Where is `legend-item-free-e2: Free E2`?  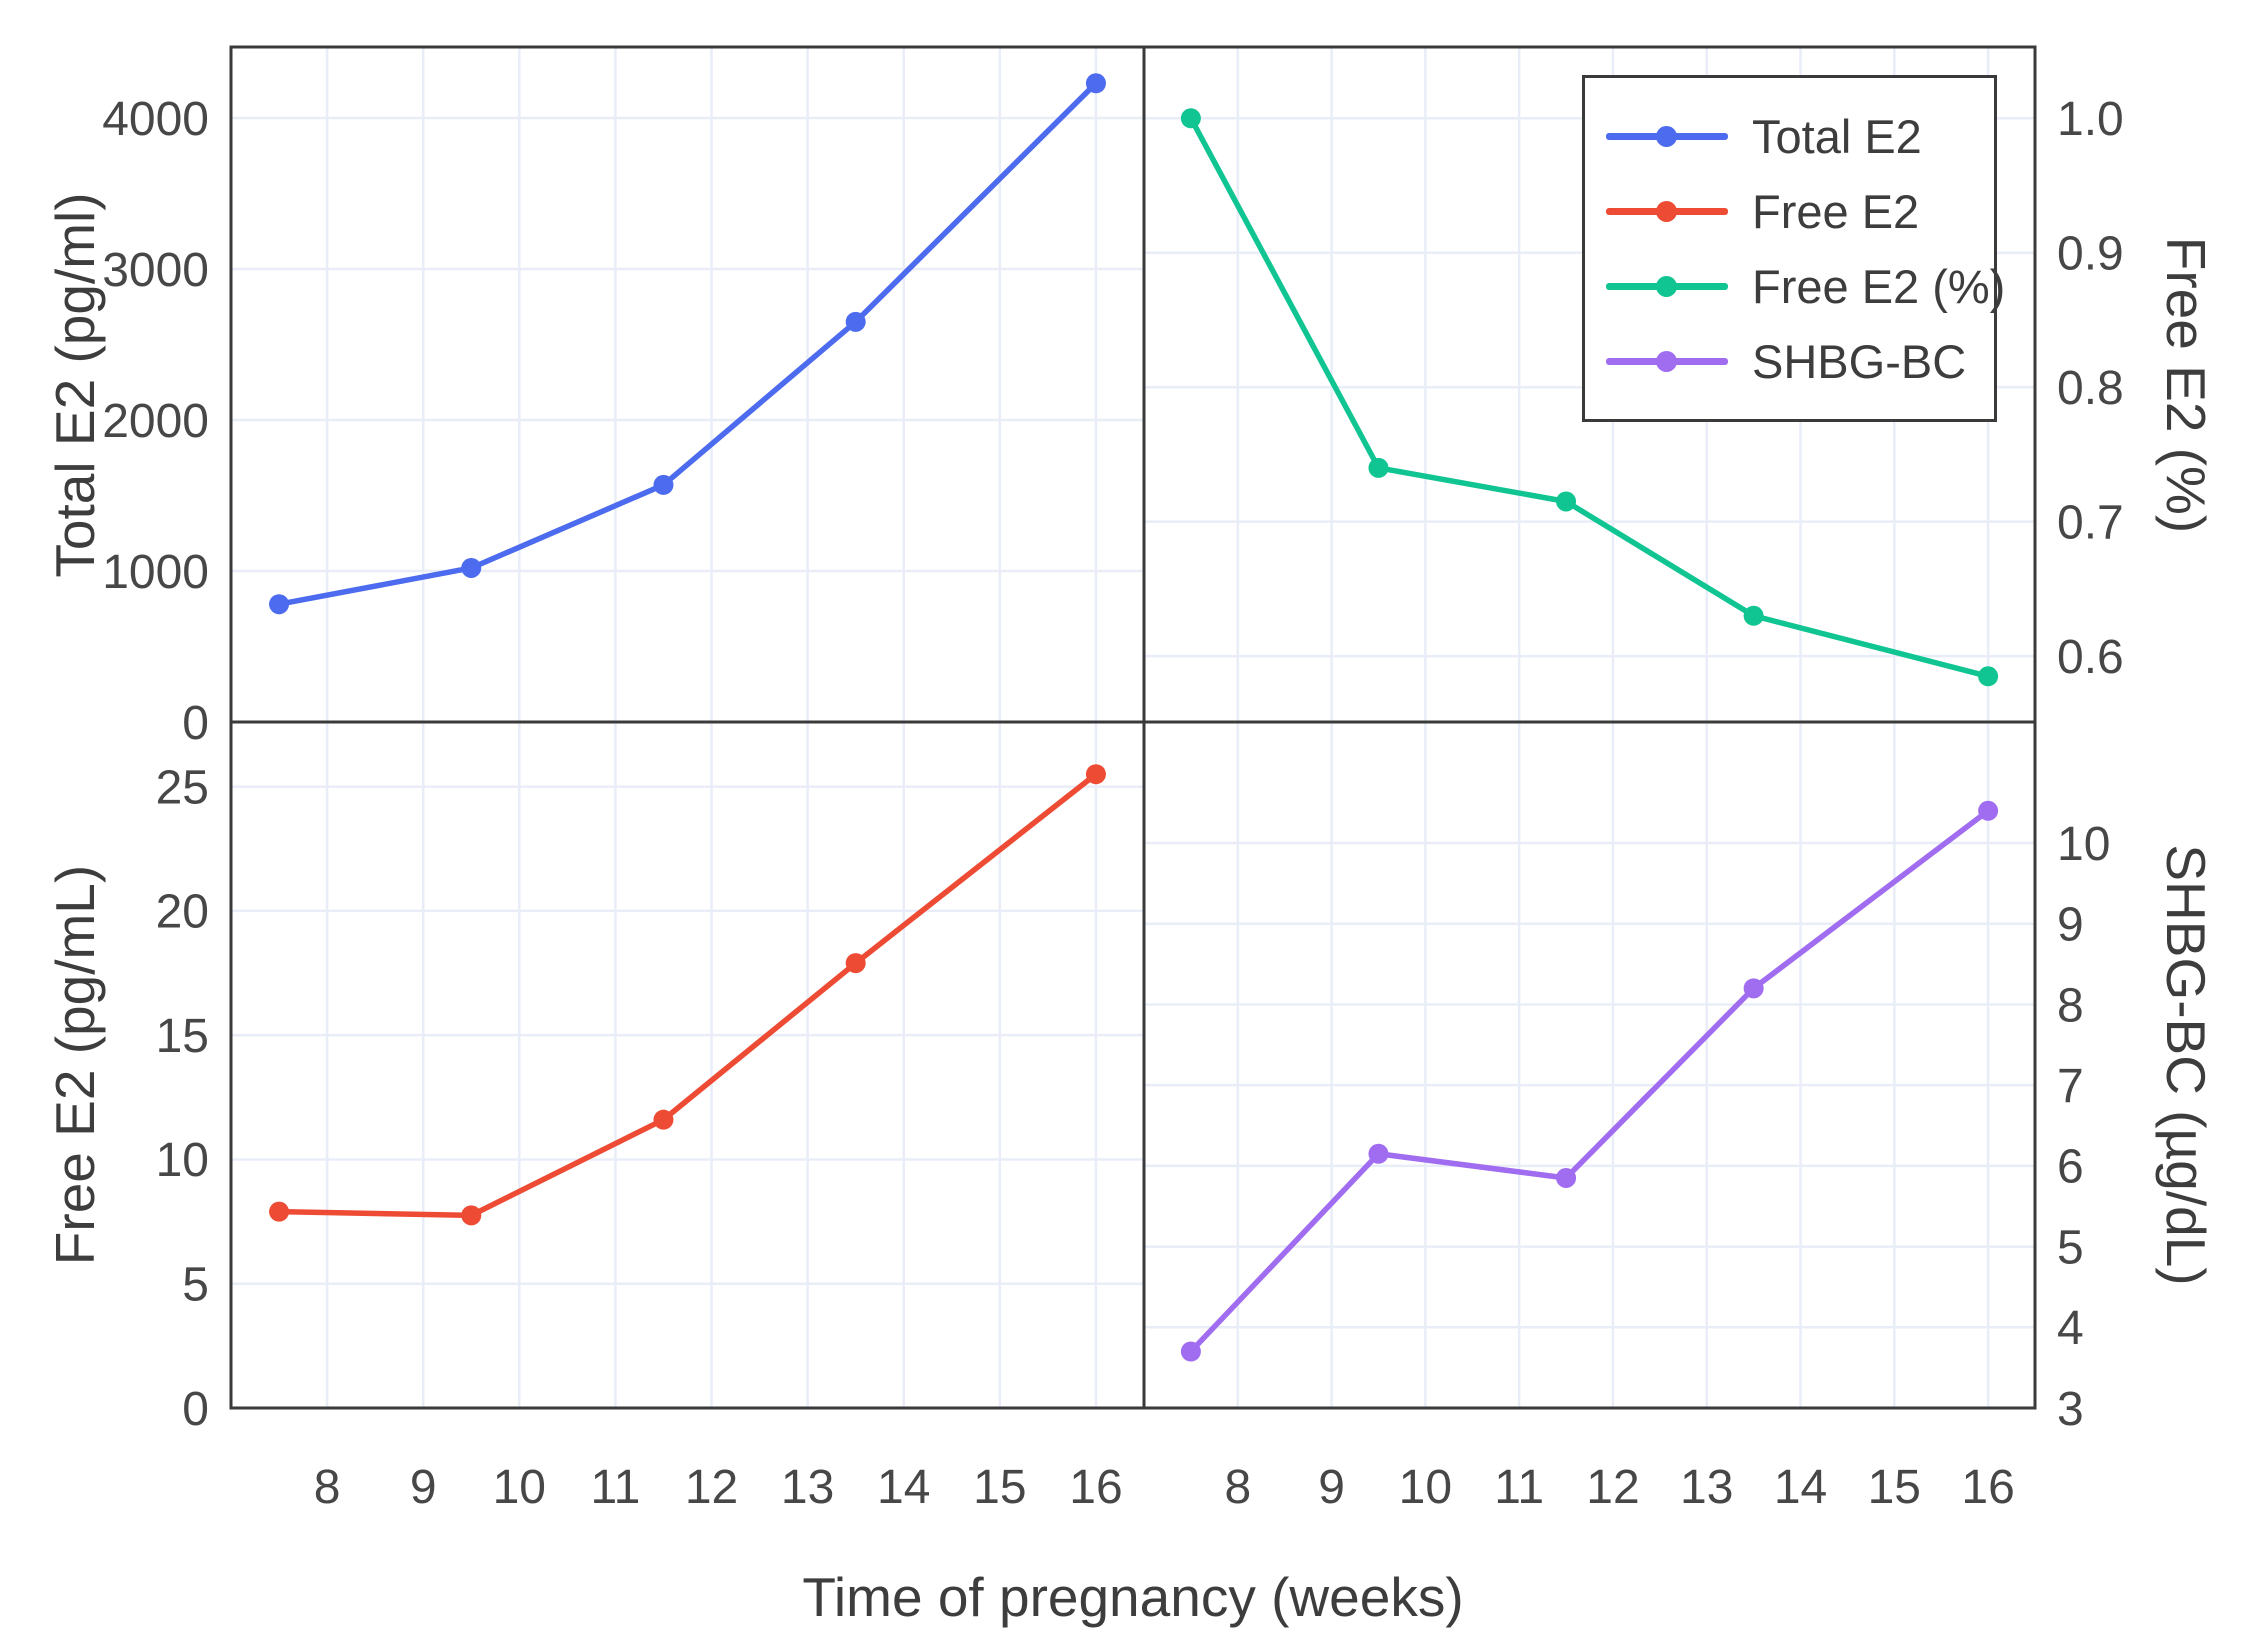
legend-item-free-e2: Free E2 is located at coordinates (1800, 211).